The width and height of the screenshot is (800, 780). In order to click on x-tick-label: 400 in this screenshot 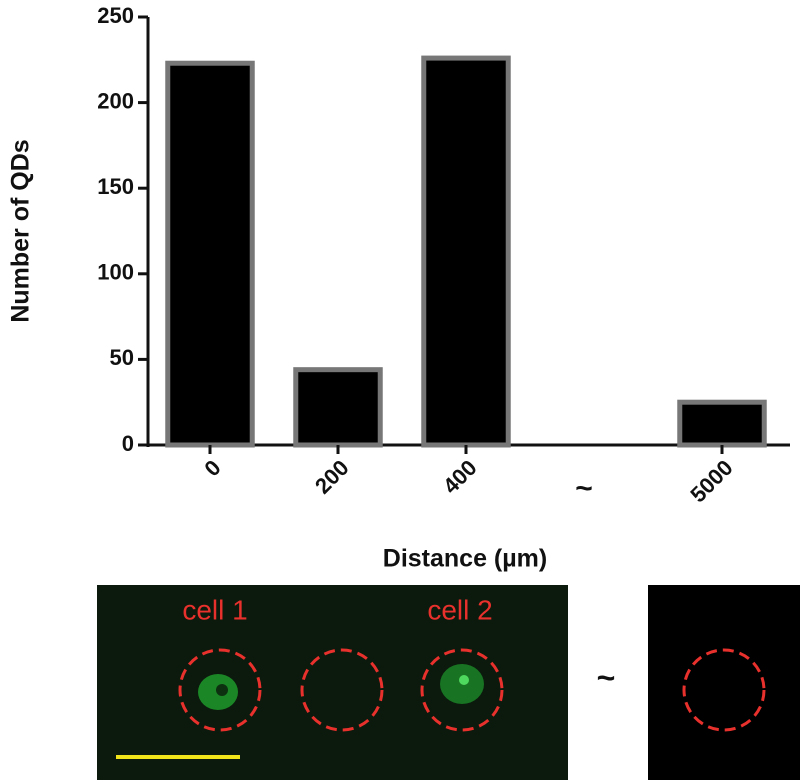, I will do `click(460, 477)`.